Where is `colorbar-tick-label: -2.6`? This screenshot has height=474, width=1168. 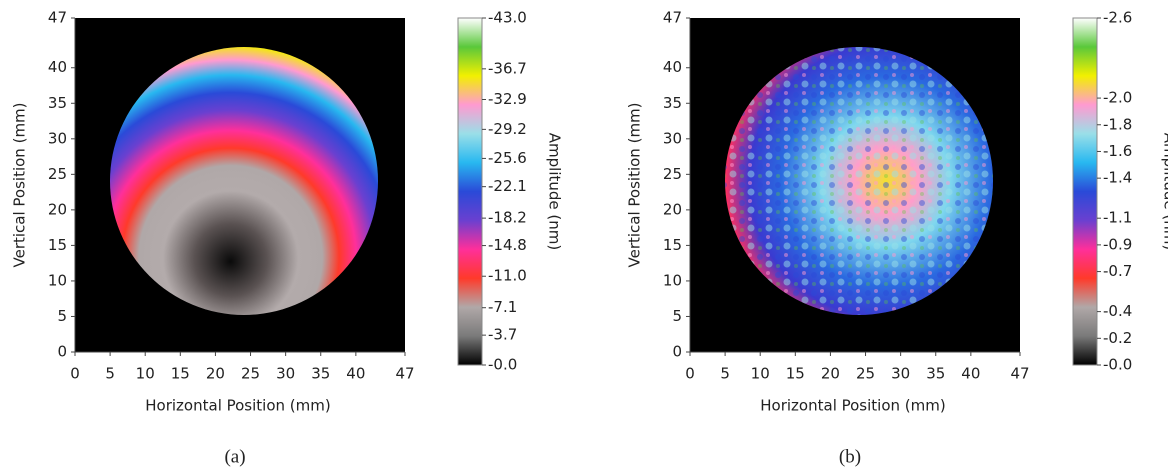
colorbar-tick-label: -2.6 is located at coordinates (1117, 18).